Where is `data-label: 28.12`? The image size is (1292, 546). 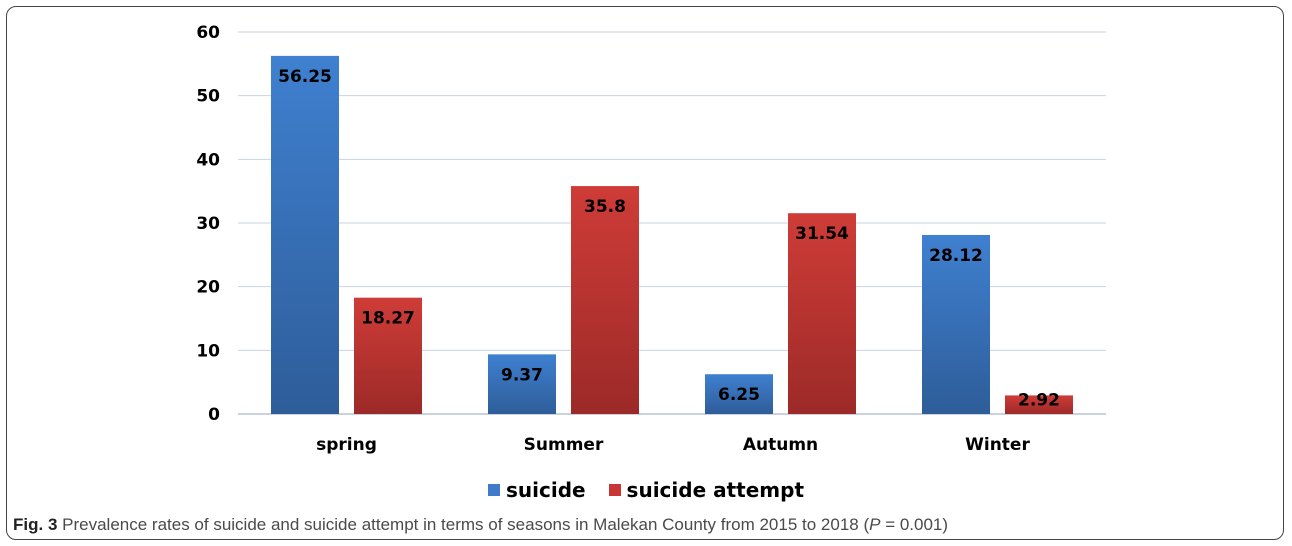
data-label: 28.12 is located at coordinates (956, 256).